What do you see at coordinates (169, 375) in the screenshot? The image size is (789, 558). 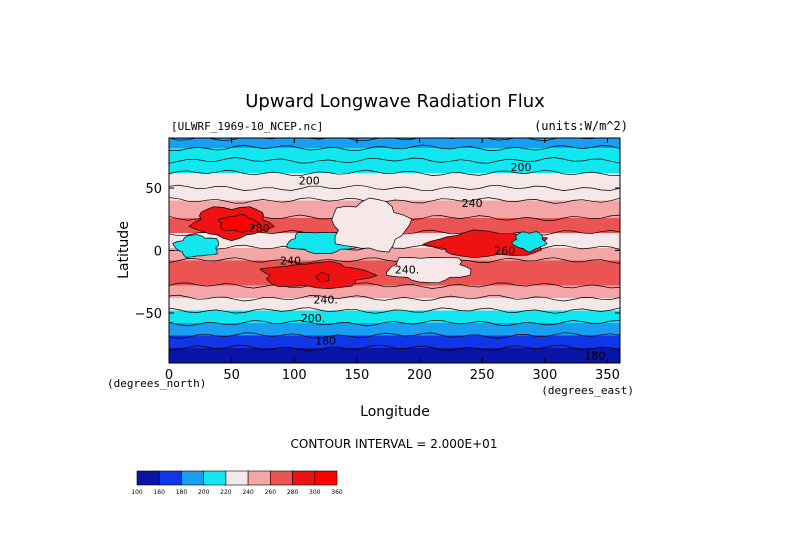 I see `x-tick-label: 0` at bounding box center [169, 375].